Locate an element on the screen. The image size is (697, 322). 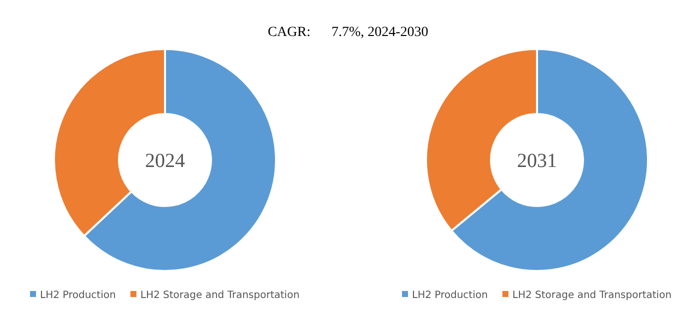
text: CAGR: 7.7%, 2024-2030 is located at coordinates (348, 32).